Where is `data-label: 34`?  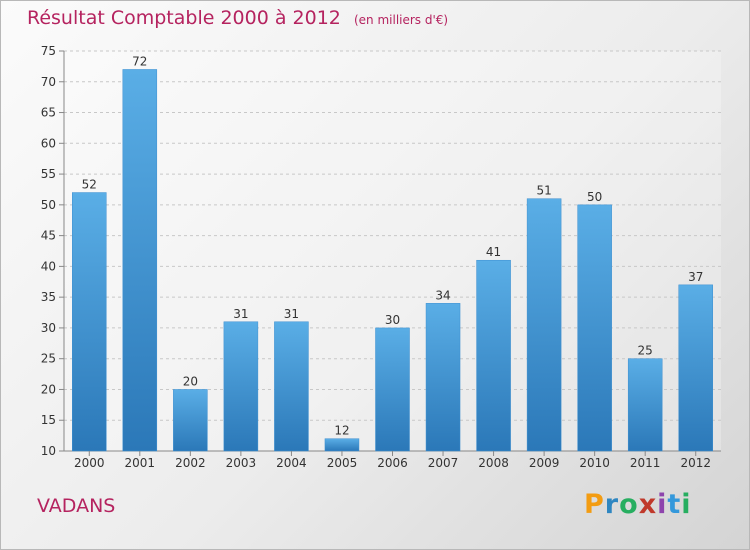
data-label: 34 is located at coordinates (442, 295).